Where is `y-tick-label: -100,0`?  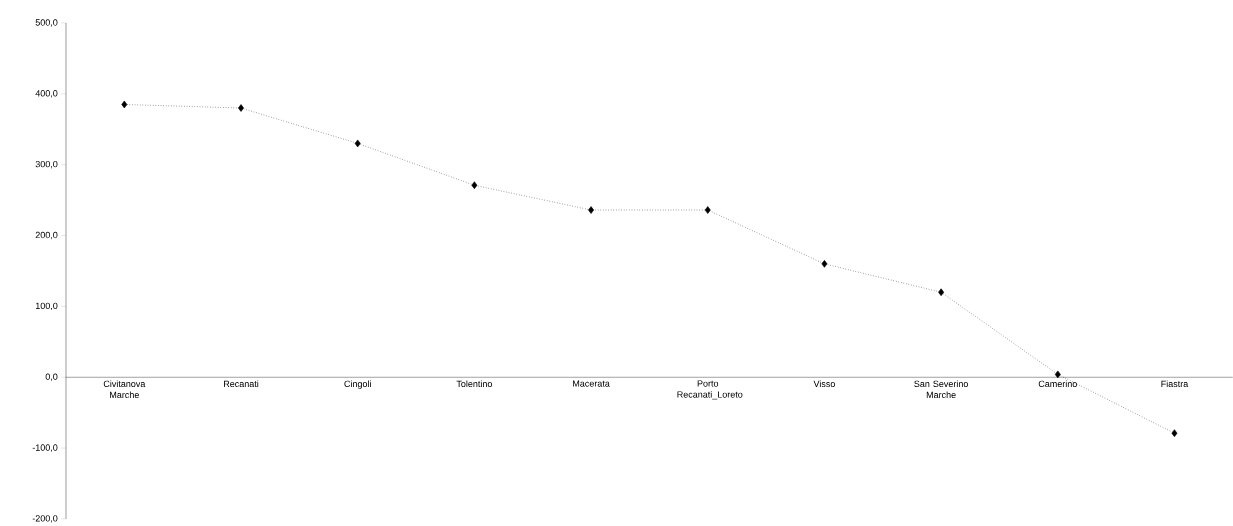
y-tick-label: -100,0 is located at coordinates (45, 448).